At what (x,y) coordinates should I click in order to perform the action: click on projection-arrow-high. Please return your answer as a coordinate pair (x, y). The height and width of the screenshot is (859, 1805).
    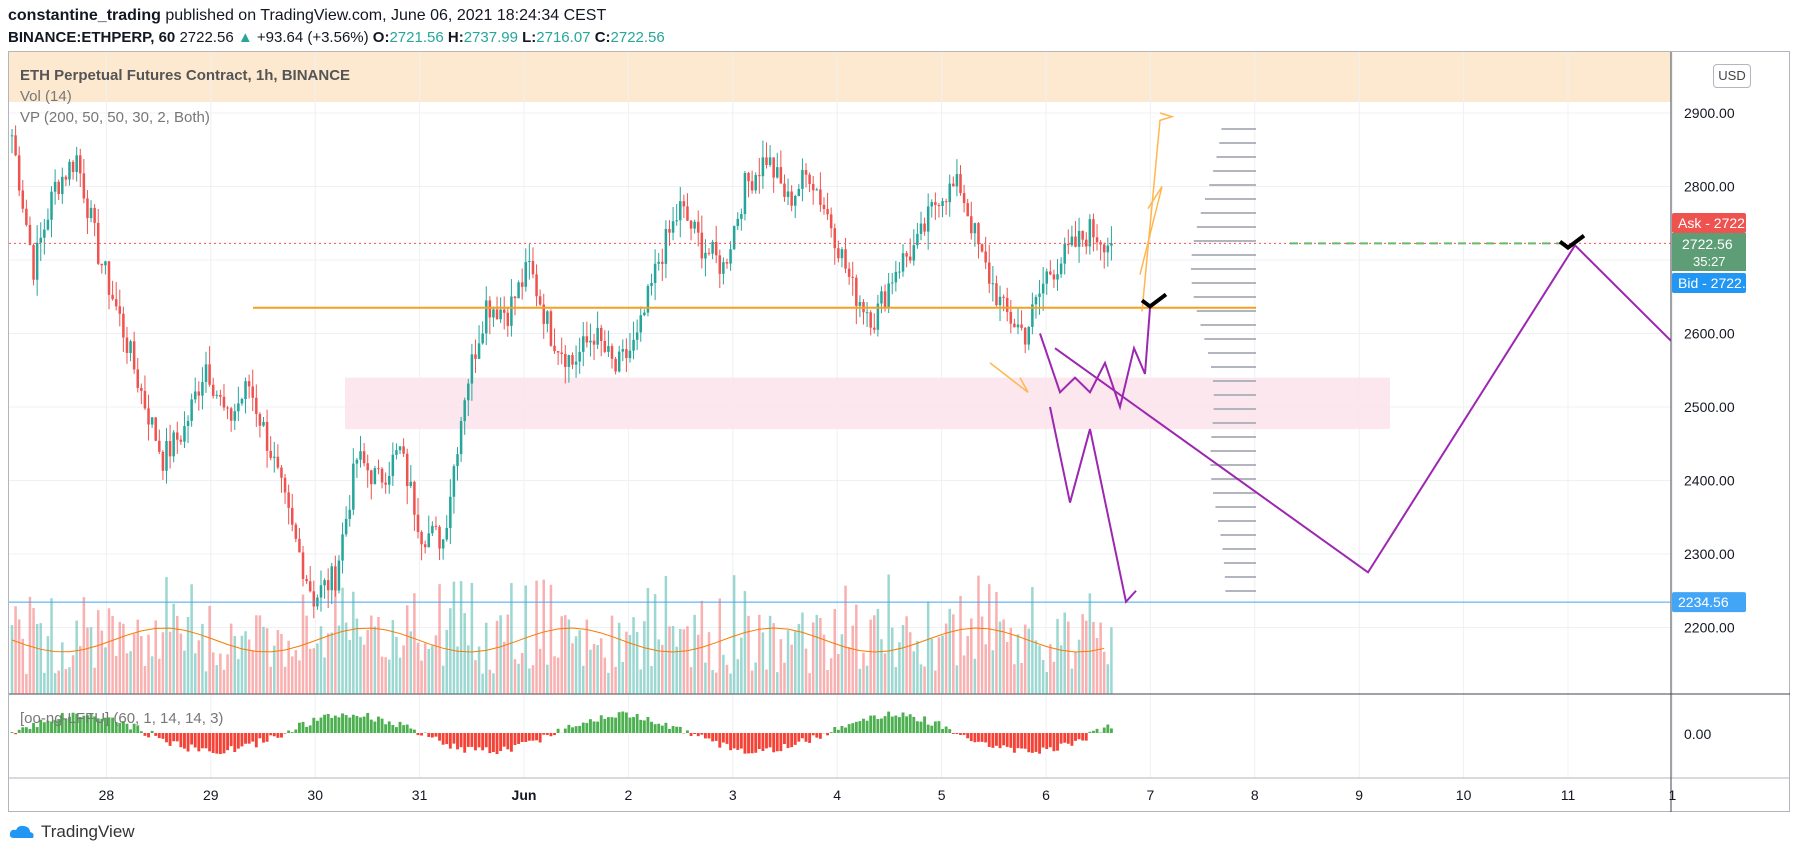
    Looking at the image, I should click on (1158, 212).